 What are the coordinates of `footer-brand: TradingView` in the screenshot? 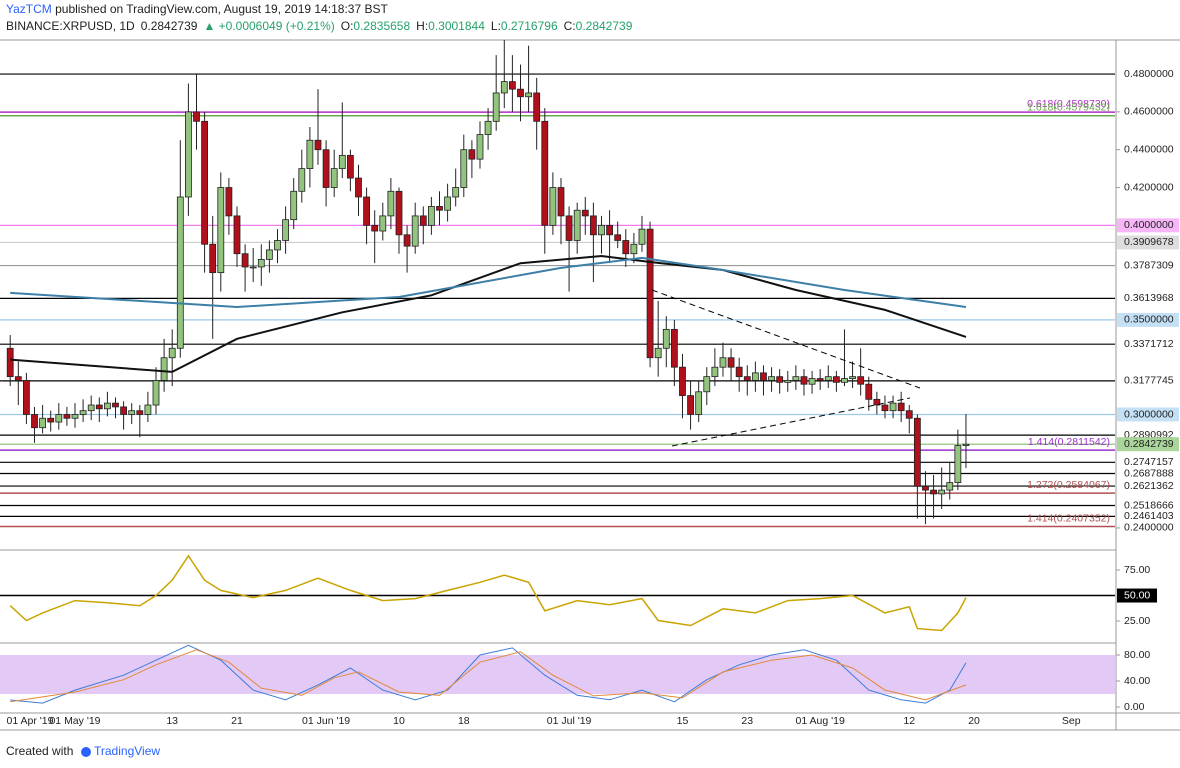 It's located at (127, 751).